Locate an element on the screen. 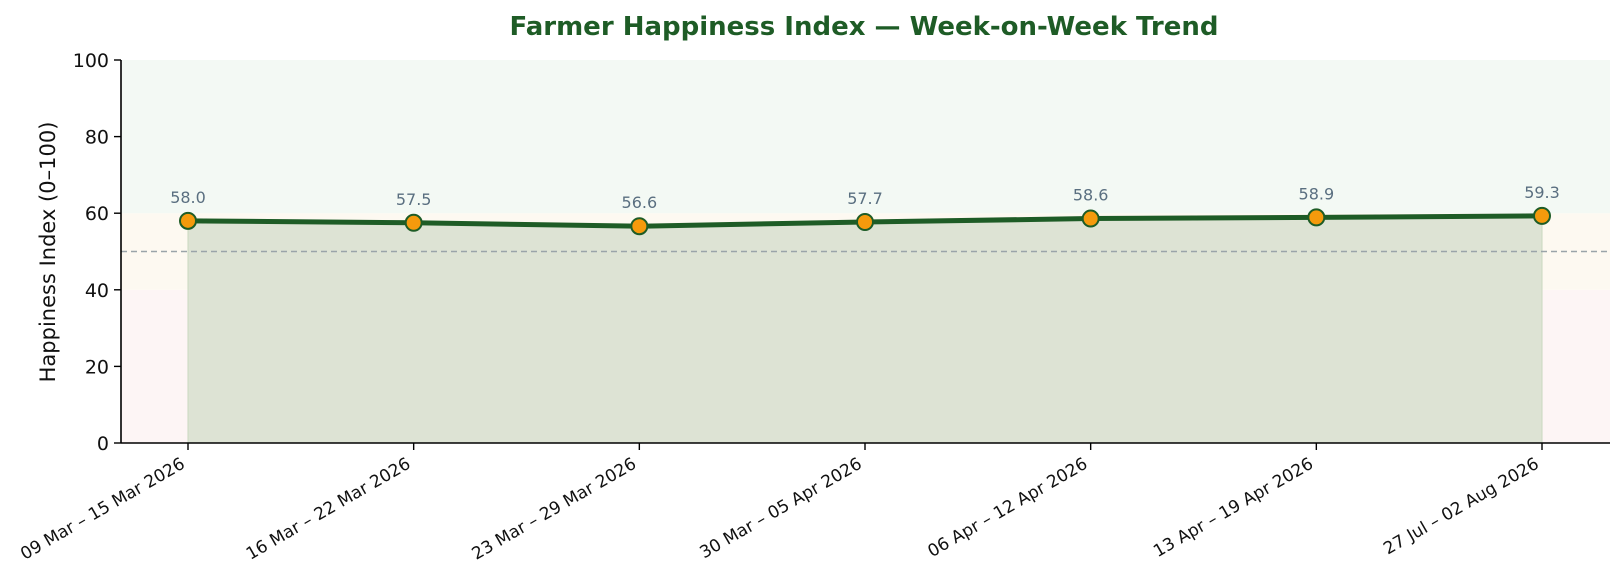 This screenshot has width=1624, height=583. data-label-0: 58.0 is located at coordinates (188, 197).